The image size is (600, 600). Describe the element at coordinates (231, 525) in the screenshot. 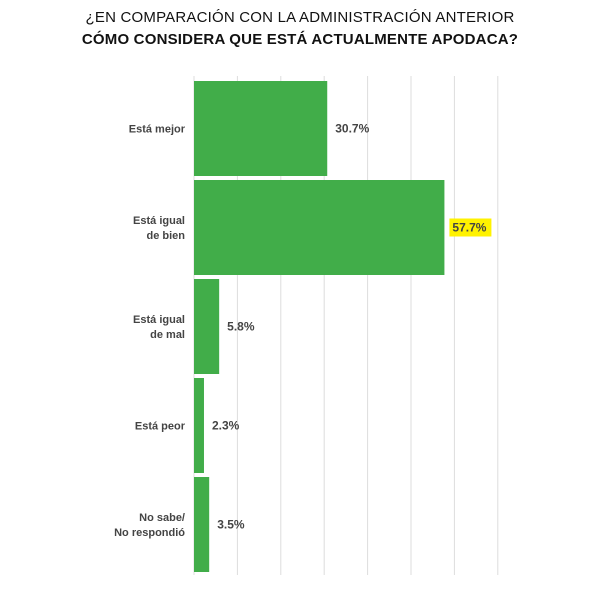

I see `value-label: 3.5%` at that location.